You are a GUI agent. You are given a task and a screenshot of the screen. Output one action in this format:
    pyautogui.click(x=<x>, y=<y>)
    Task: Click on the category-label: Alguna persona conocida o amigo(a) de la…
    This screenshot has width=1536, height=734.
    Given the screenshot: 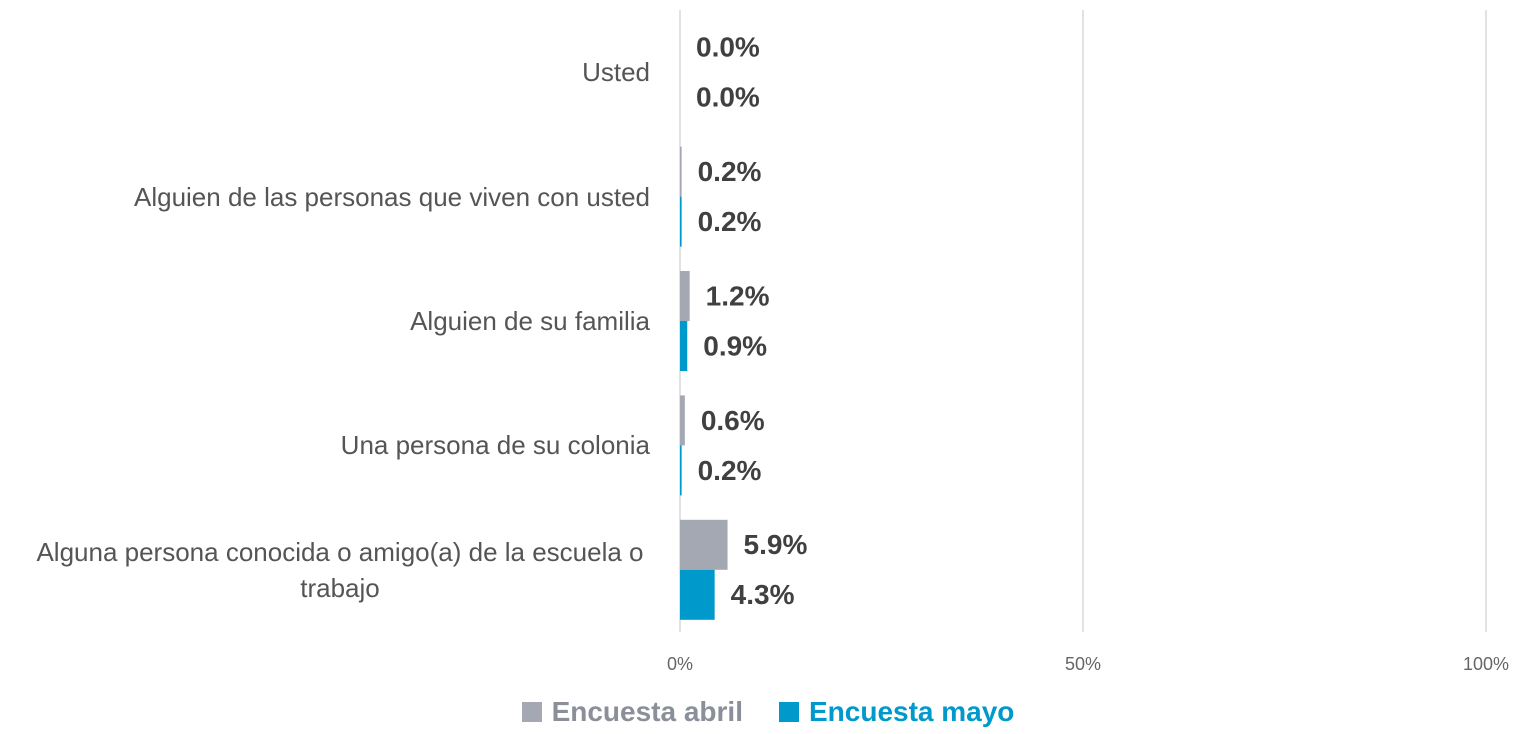 What is the action you would take?
    pyautogui.click(x=340, y=569)
    